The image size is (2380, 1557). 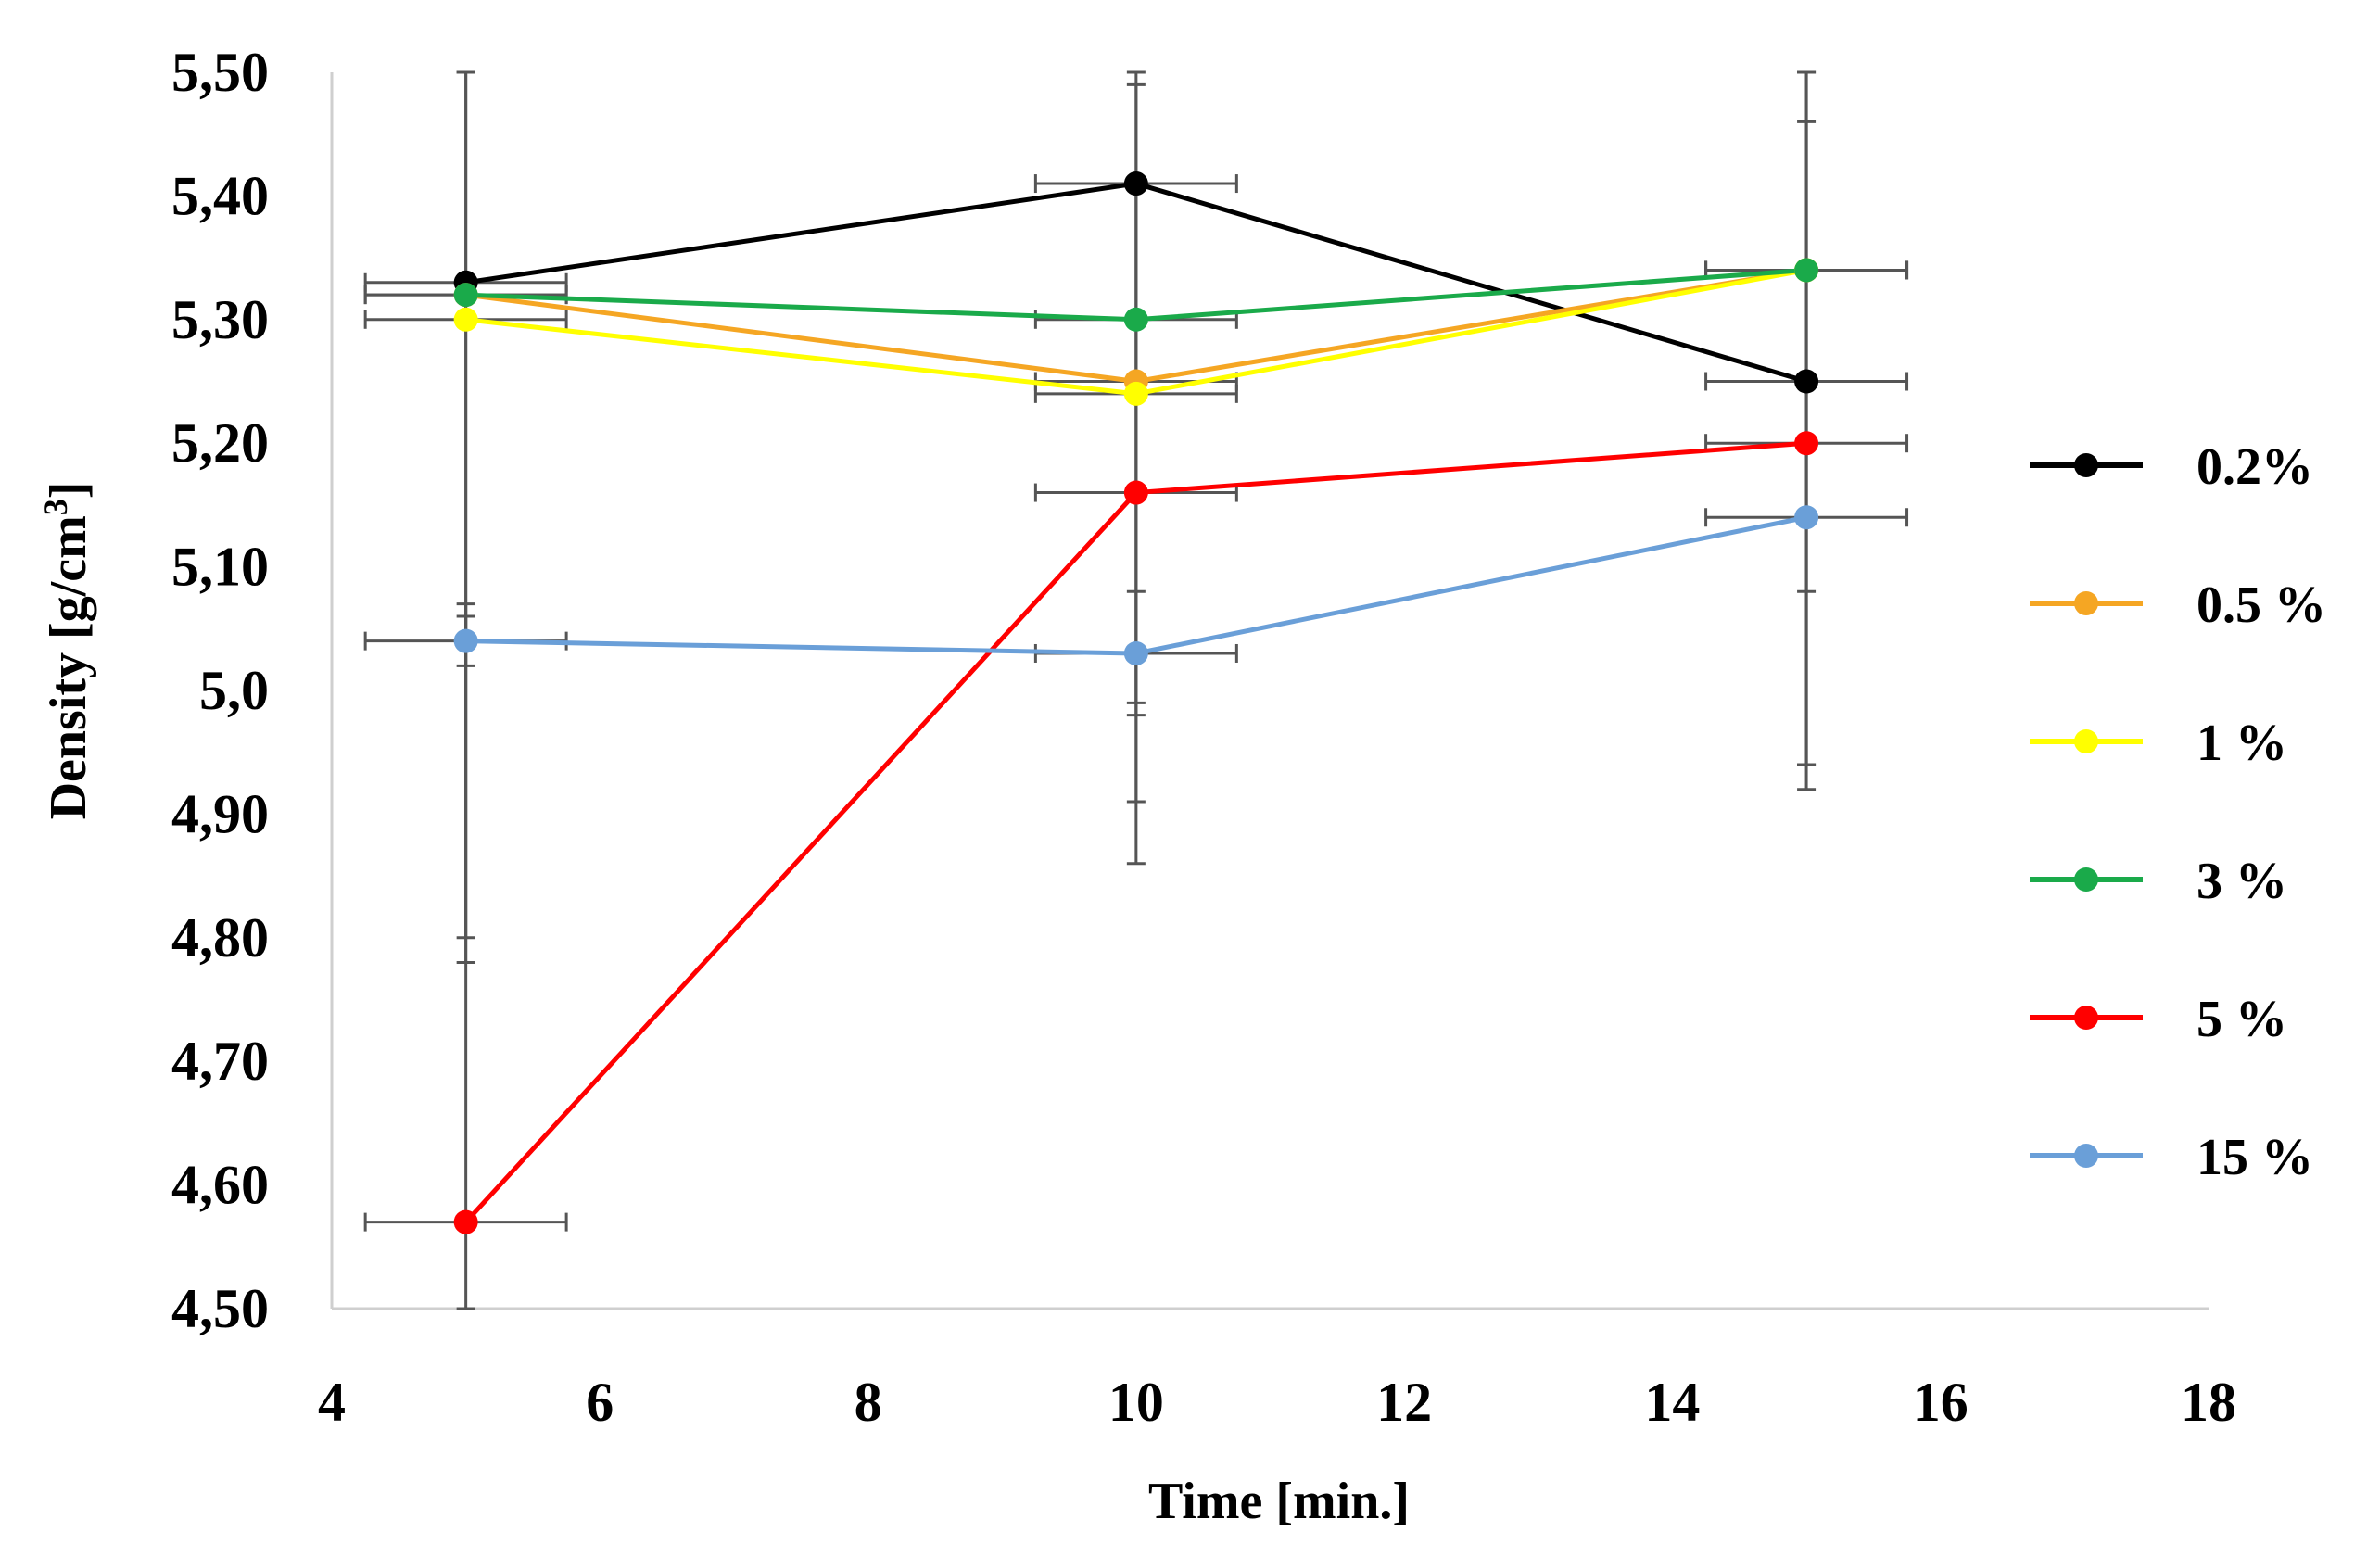 What do you see at coordinates (55, 507) in the screenshot?
I see `y-axis-title-sup: 3` at bounding box center [55, 507].